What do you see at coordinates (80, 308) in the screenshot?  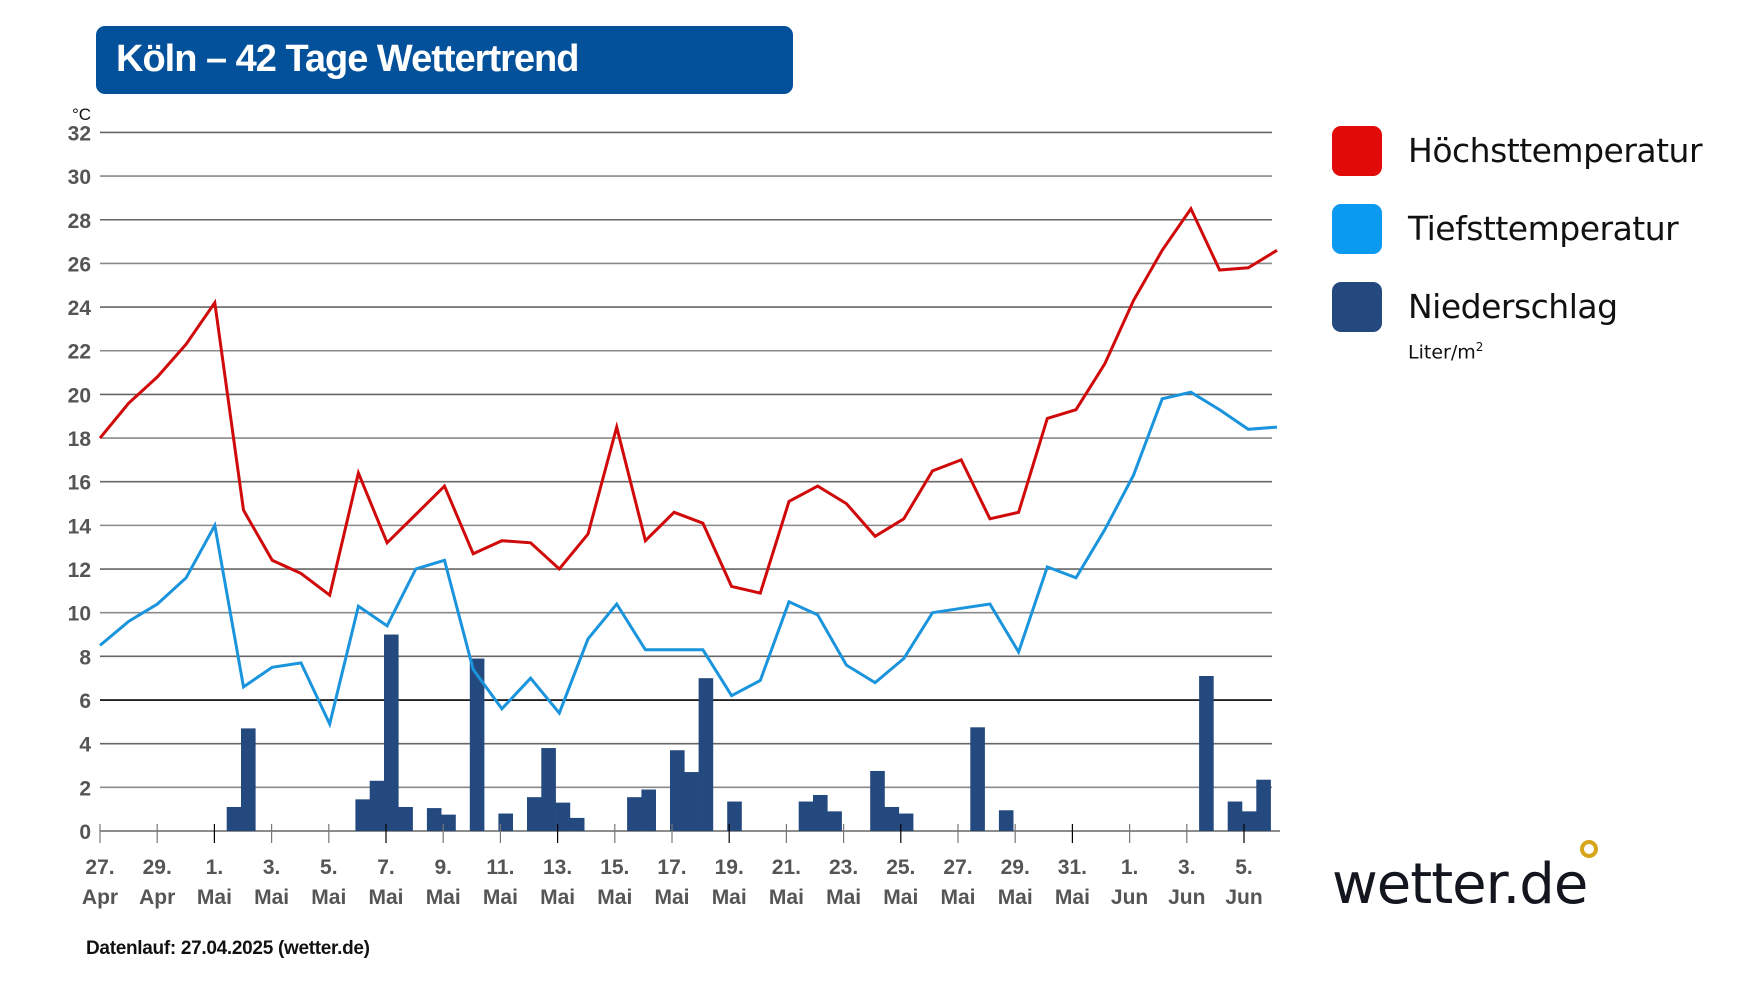 I see `y-tick-label: 24` at bounding box center [80, 308].